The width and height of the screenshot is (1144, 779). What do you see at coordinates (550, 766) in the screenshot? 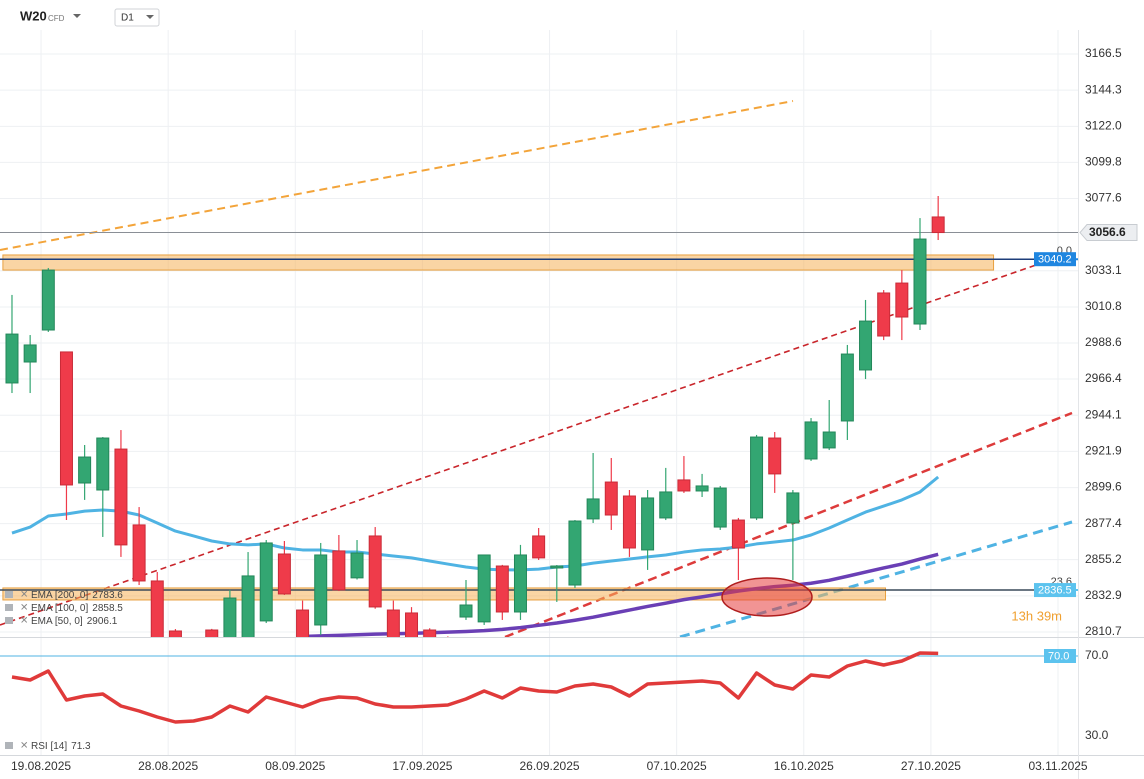
I see `x-tick-label: 26.09.2025` at bounding box center [550, 766].